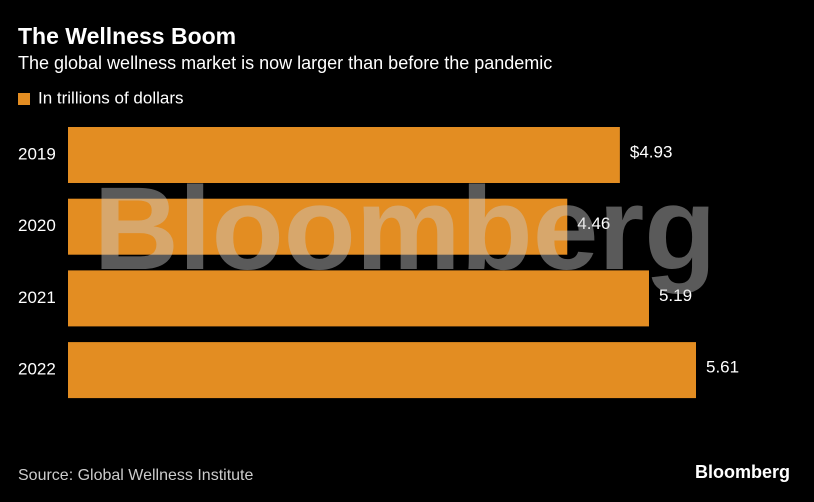 Image resolution: width=814 pixels, height=502 pixels. What do you see at coordinates (675, 295) in the screenshot?
I see `value-label: 5.19` at bounding box center [675, 295].